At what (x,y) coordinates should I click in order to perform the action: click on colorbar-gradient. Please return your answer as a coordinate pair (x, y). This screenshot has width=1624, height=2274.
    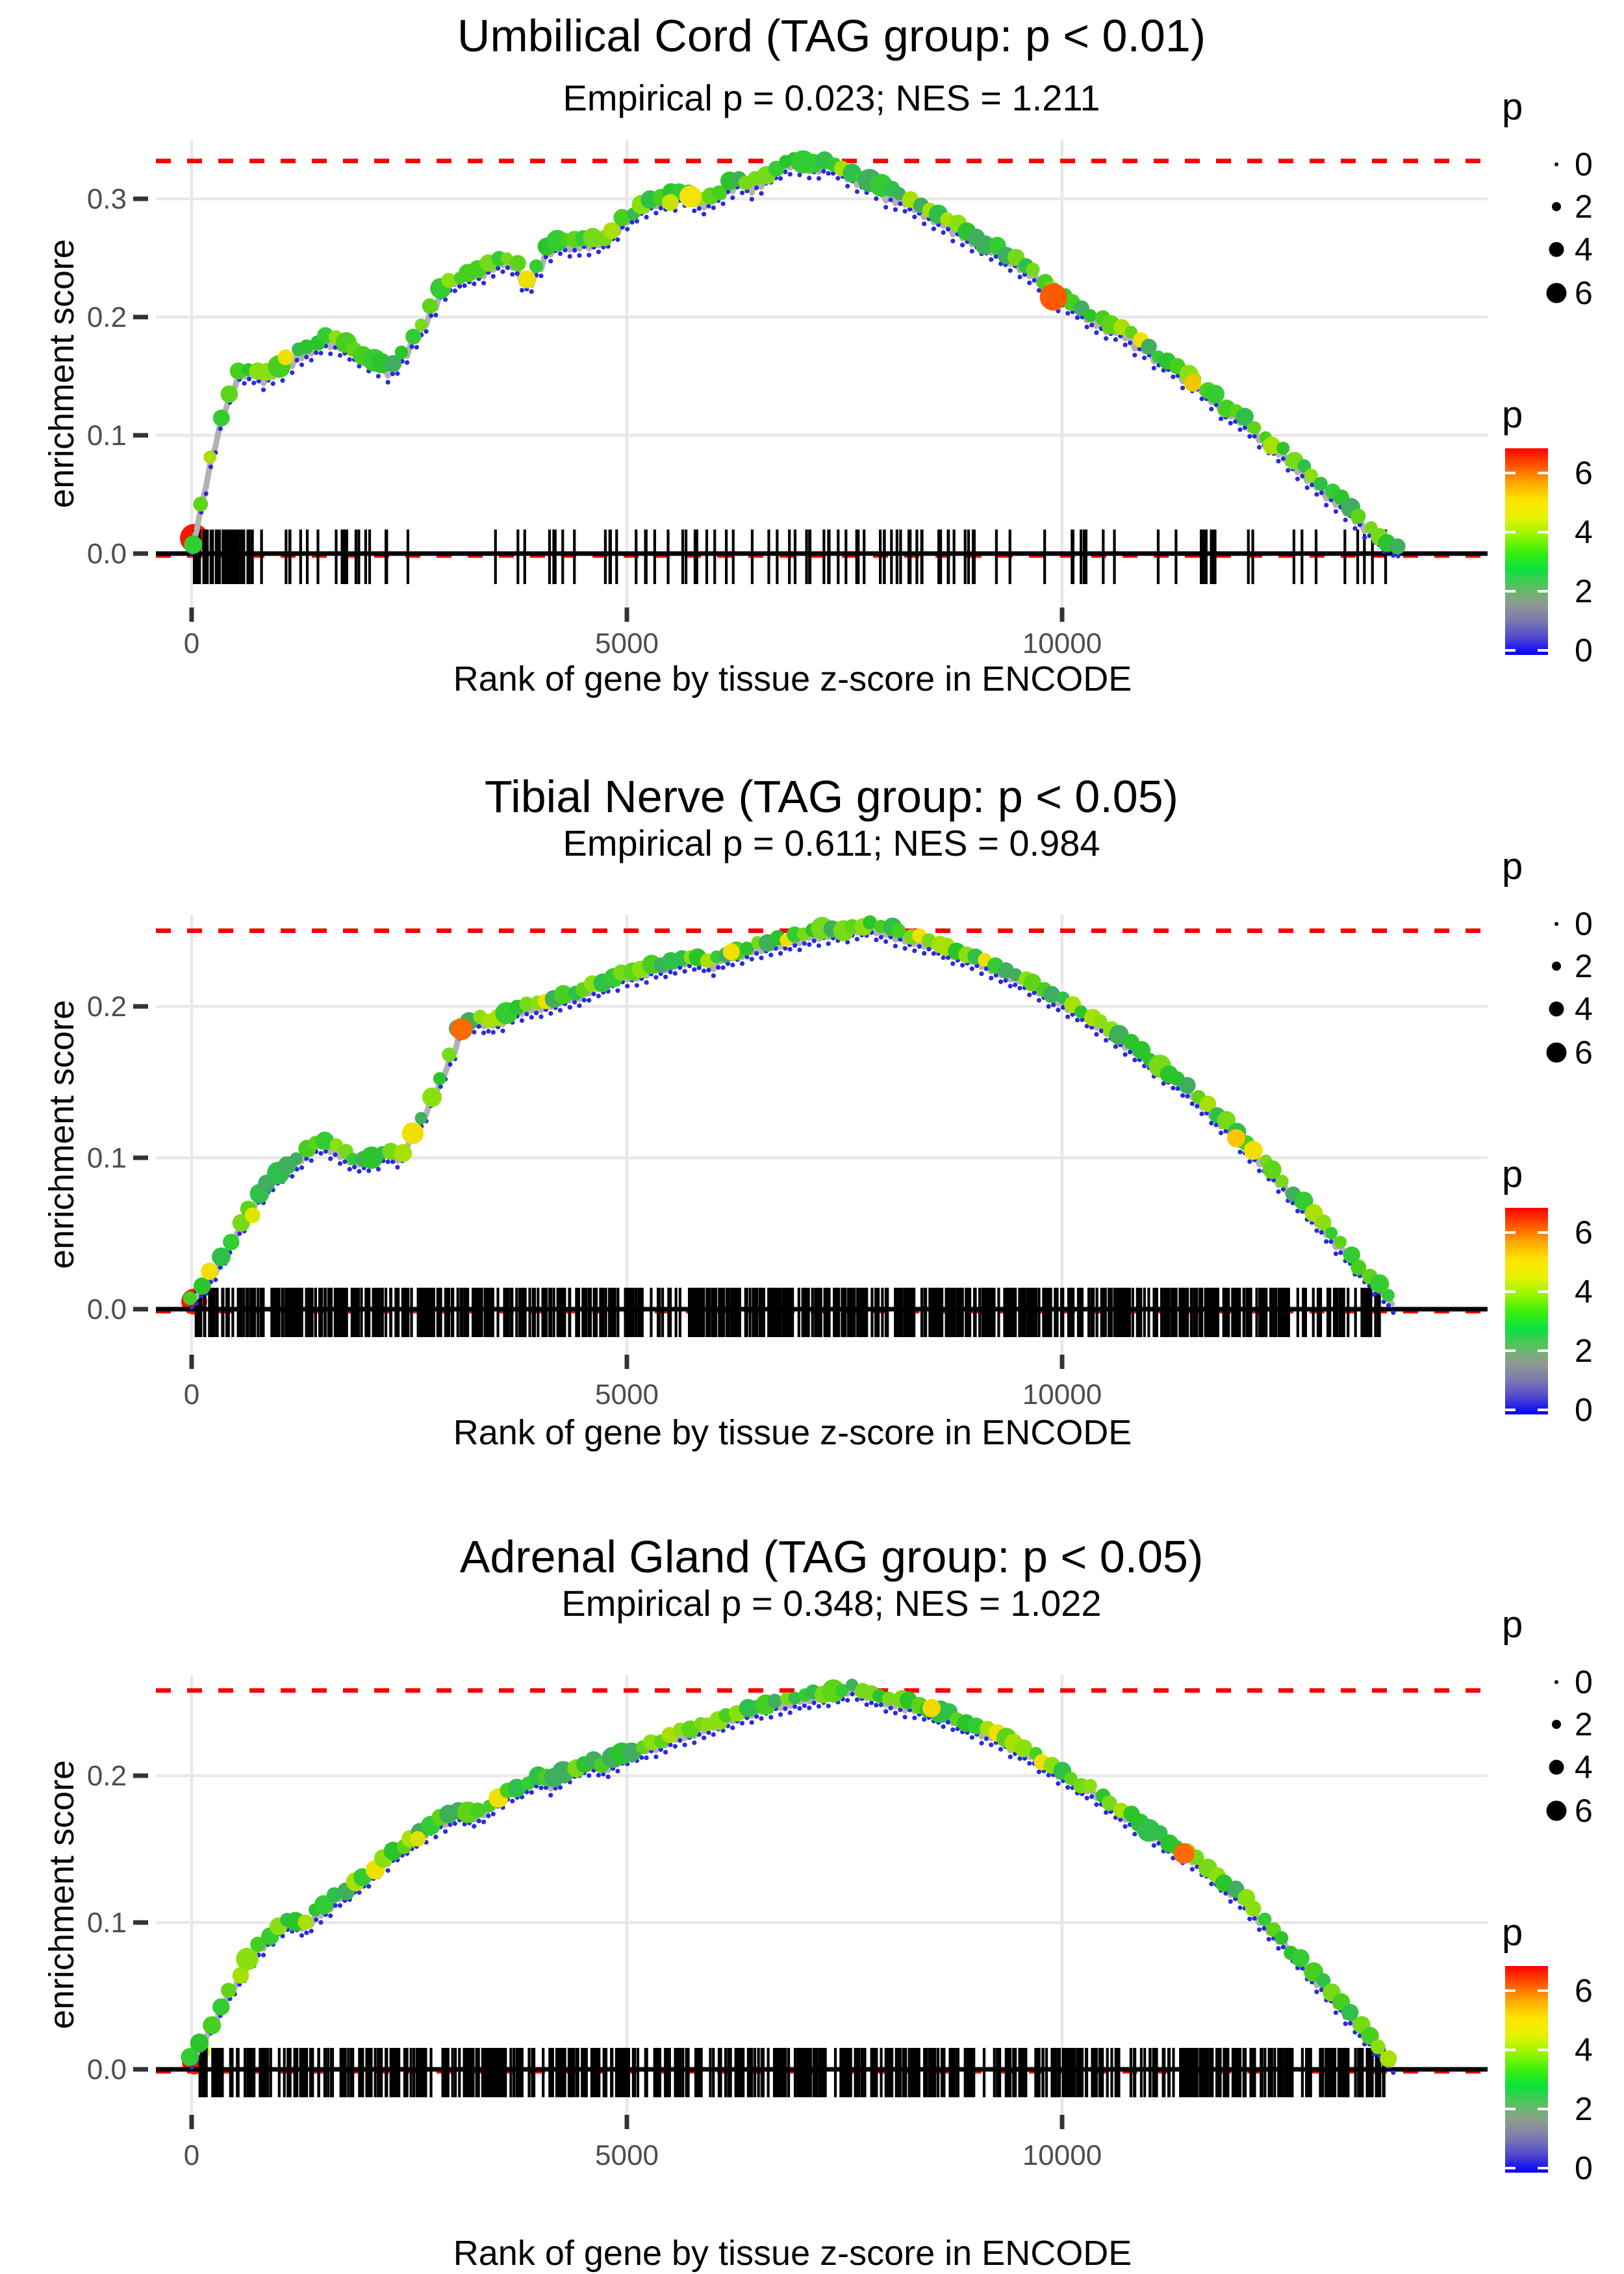
    Looking at the image, I should click on (1526, 1311).